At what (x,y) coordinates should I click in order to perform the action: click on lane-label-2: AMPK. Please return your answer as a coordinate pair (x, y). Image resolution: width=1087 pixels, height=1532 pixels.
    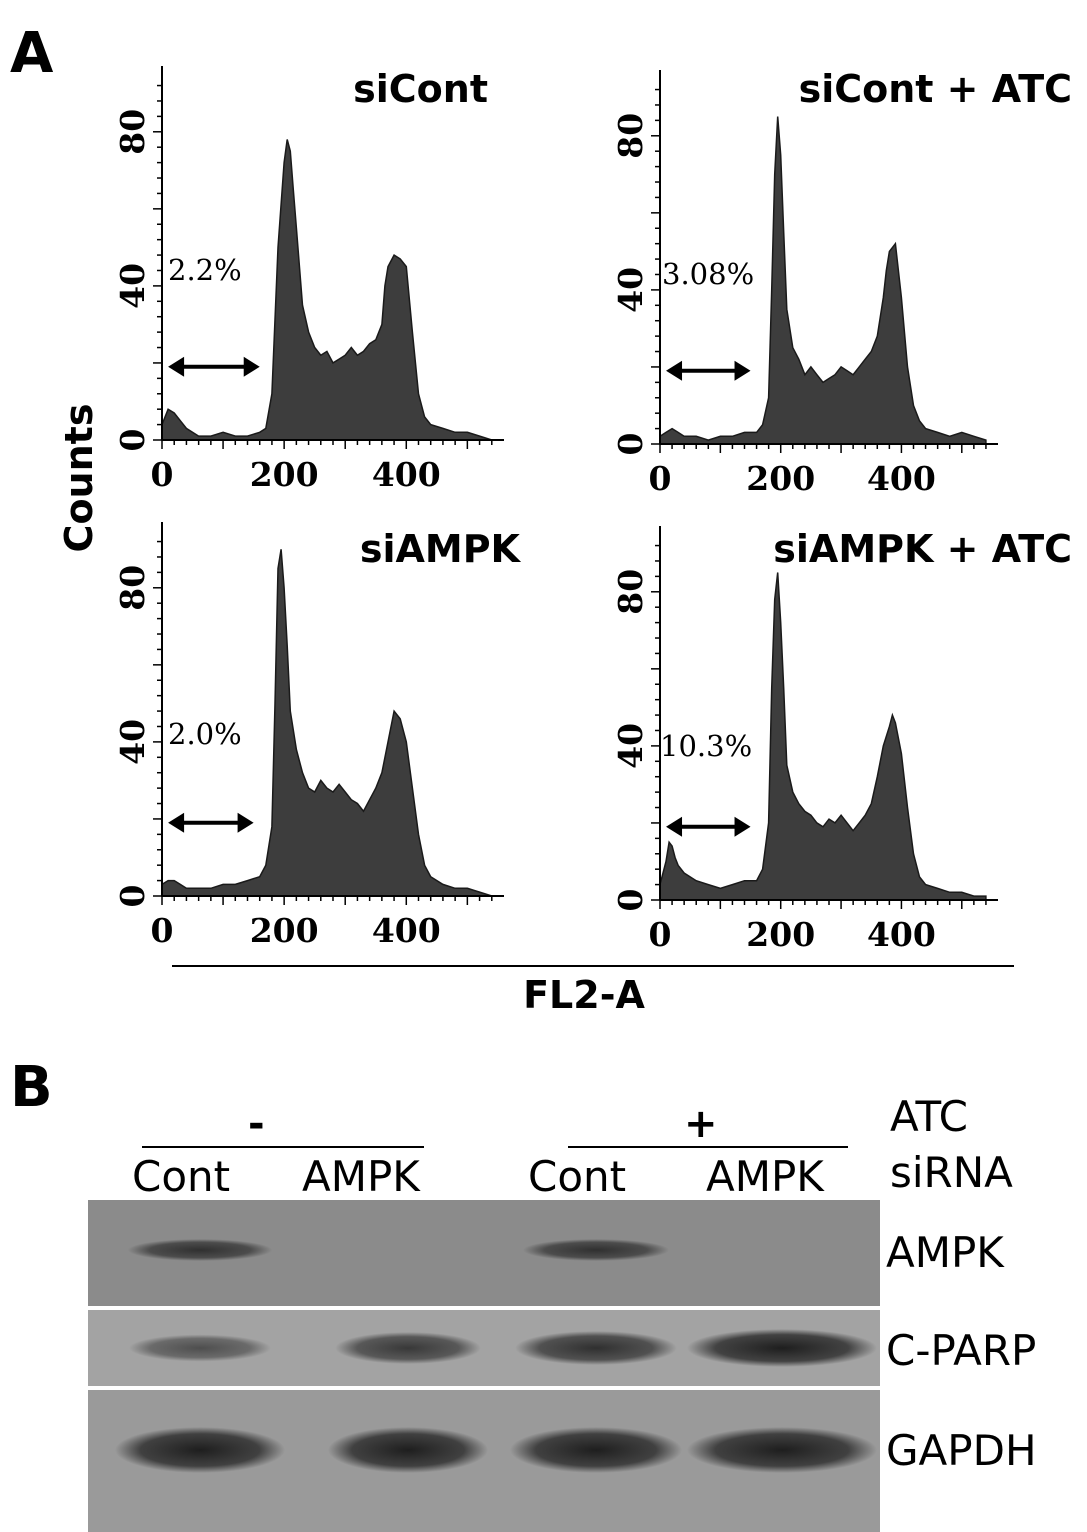
    Looking at the image, I should click on (361, 1176).